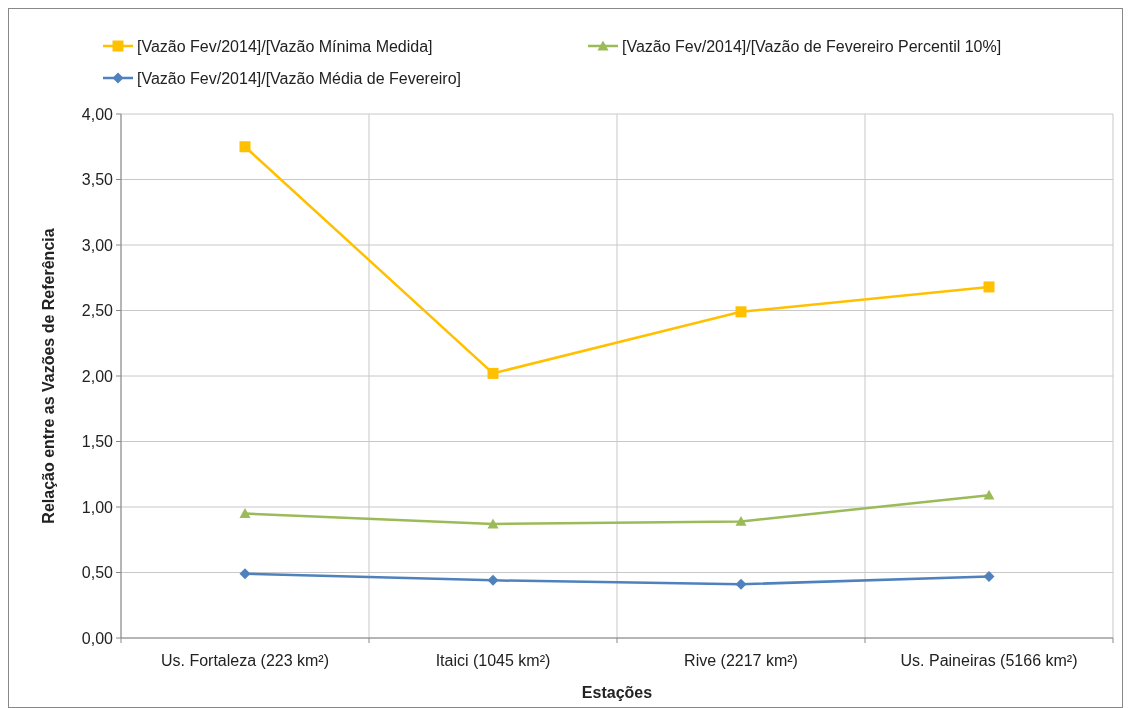 This screenshot has width=1131, height=708. Describe the element at coordinates (97, 245) in the screenshot. I see `y-tick-label: 3,00` at that location.